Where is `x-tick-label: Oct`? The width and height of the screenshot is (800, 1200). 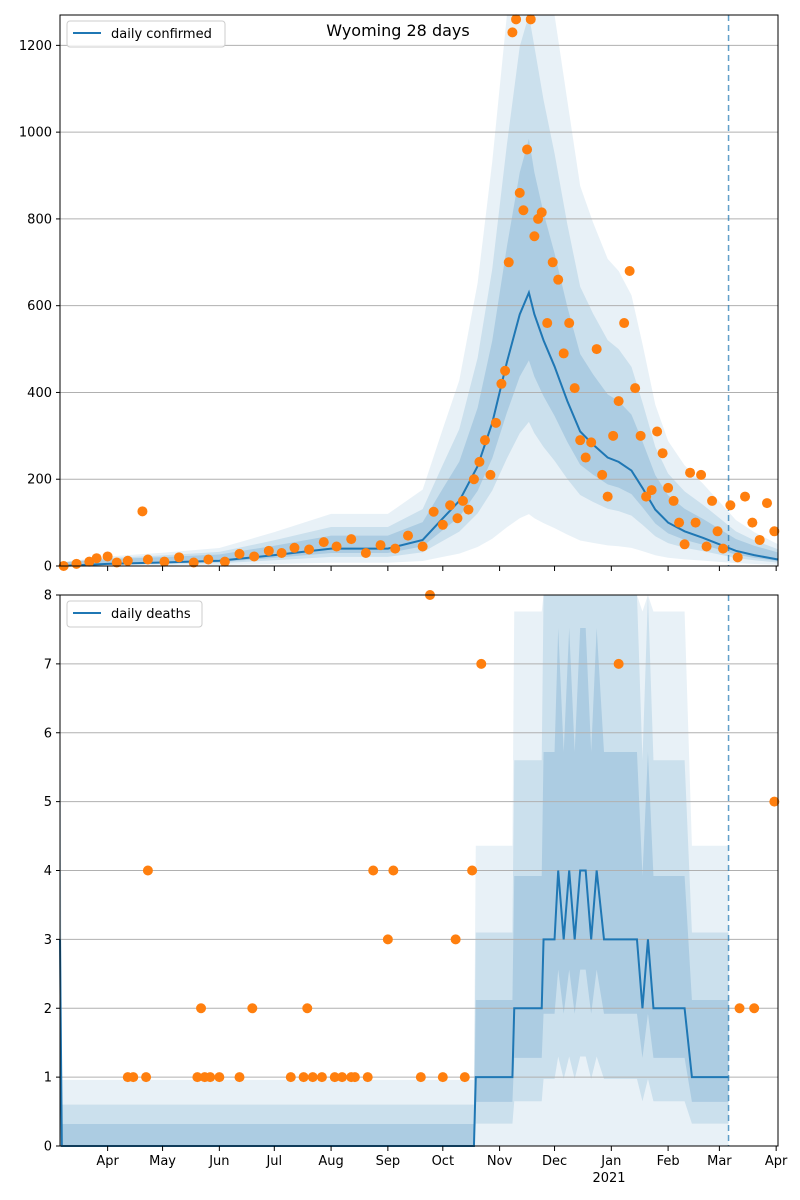 x-tick-label: Oct is located at coordinates (443, 1161).